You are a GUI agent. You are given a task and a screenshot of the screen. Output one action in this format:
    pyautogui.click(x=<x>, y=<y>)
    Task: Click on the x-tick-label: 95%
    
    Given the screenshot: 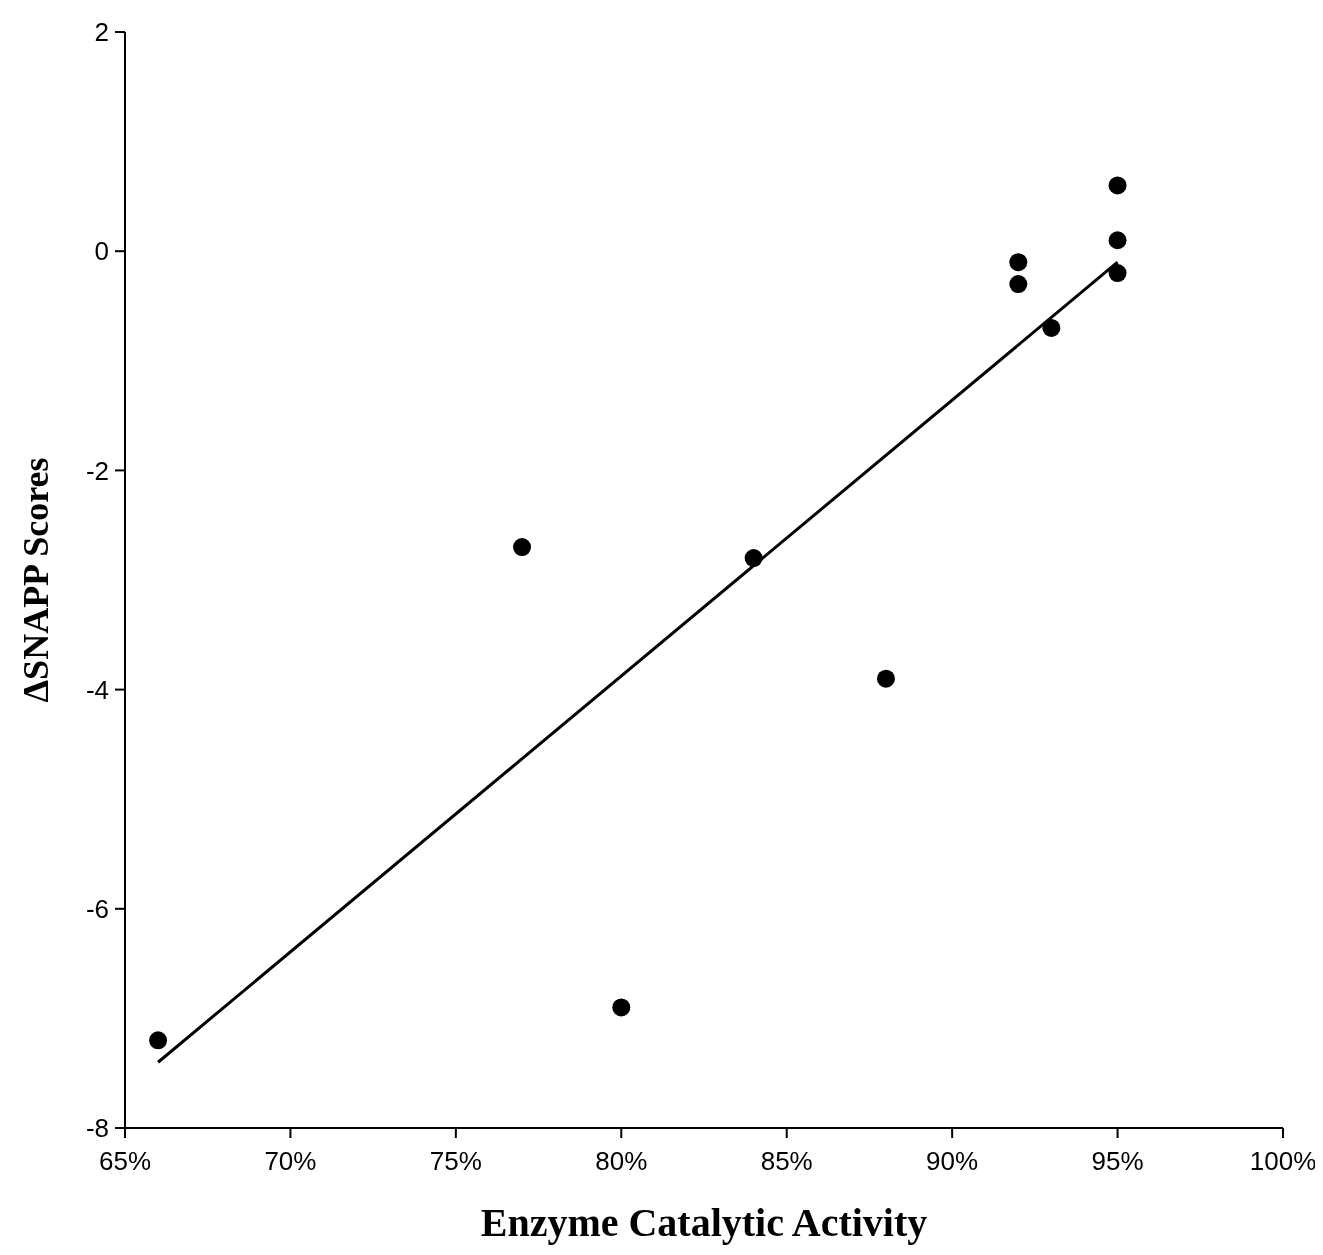 What is the action you would take?
    pyautogui.click(x=1117, y=1161)
    